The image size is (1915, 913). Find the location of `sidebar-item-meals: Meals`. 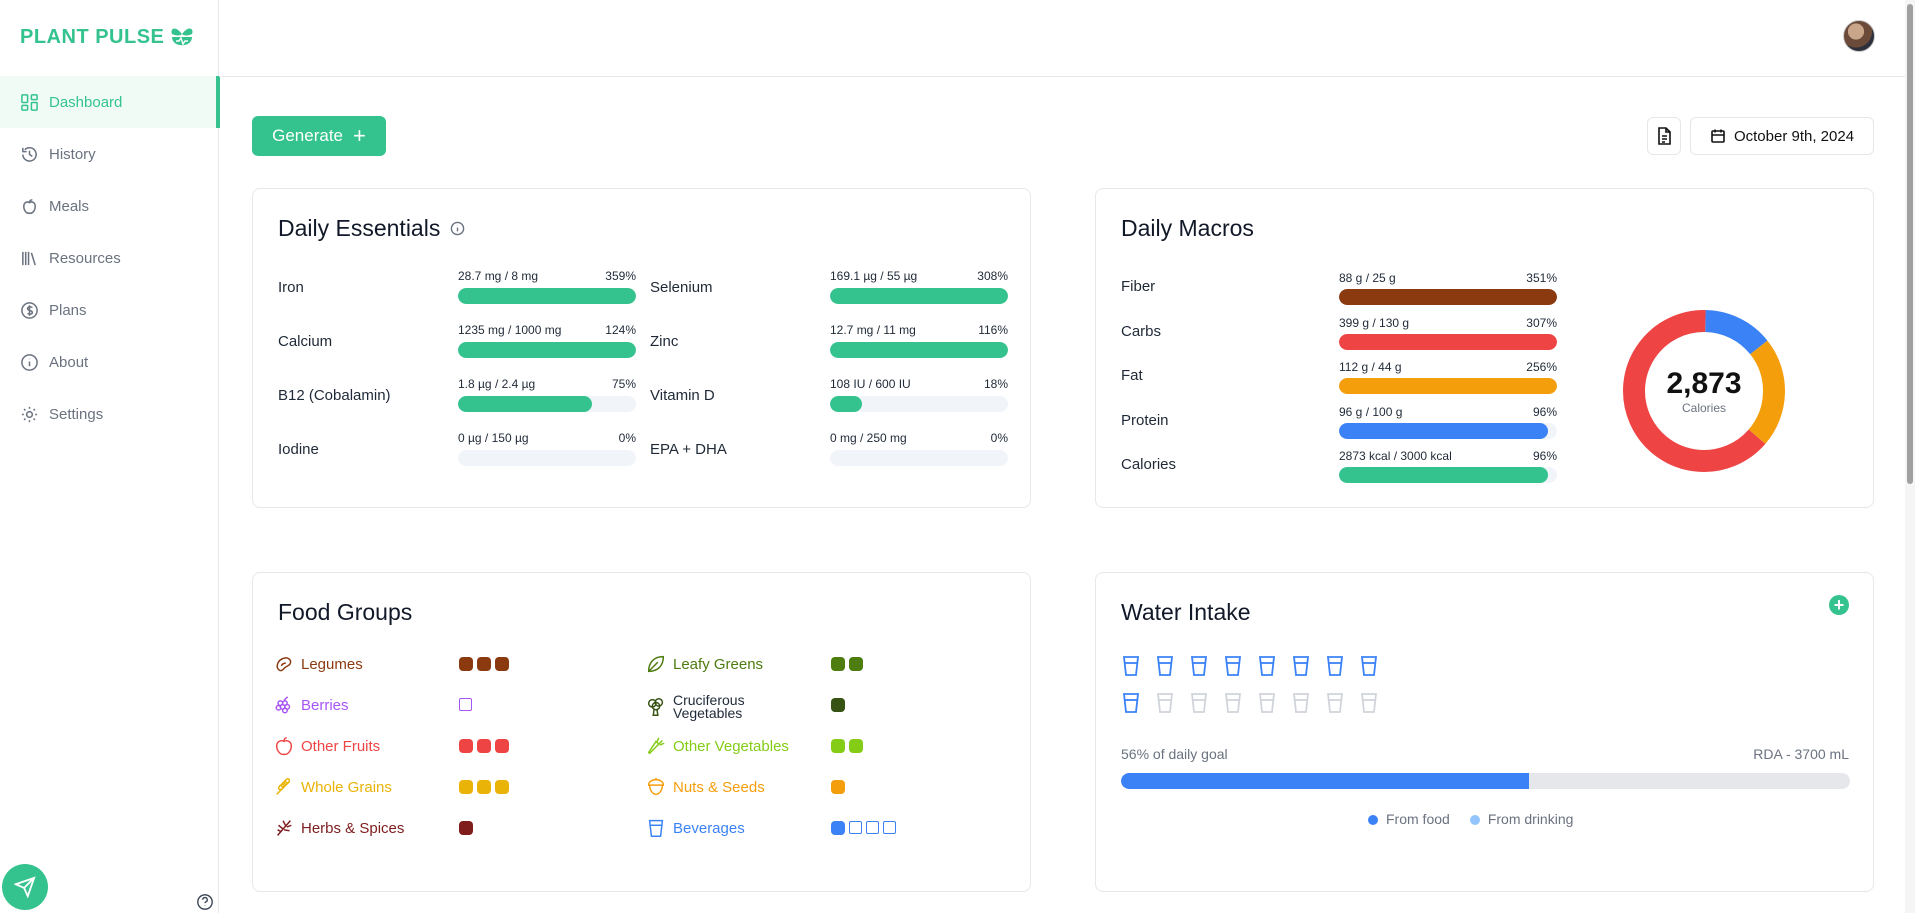

sidebar-item-meals: Meals is located at coordinates (109, 206).